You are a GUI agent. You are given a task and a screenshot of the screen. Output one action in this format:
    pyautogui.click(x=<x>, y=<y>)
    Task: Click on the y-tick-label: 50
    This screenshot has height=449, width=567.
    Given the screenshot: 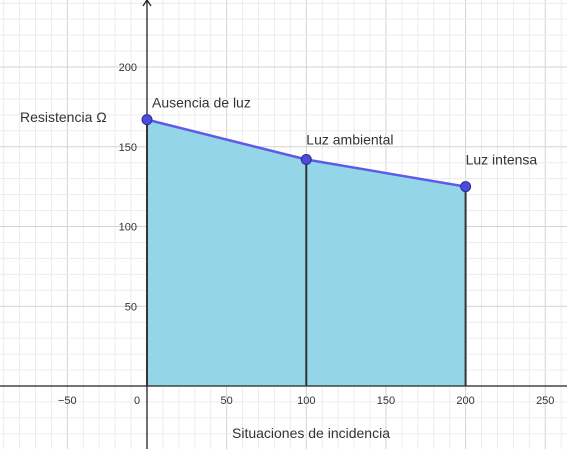 What is the action you would take?
    pyautogui.click(x=131, y=307)
    